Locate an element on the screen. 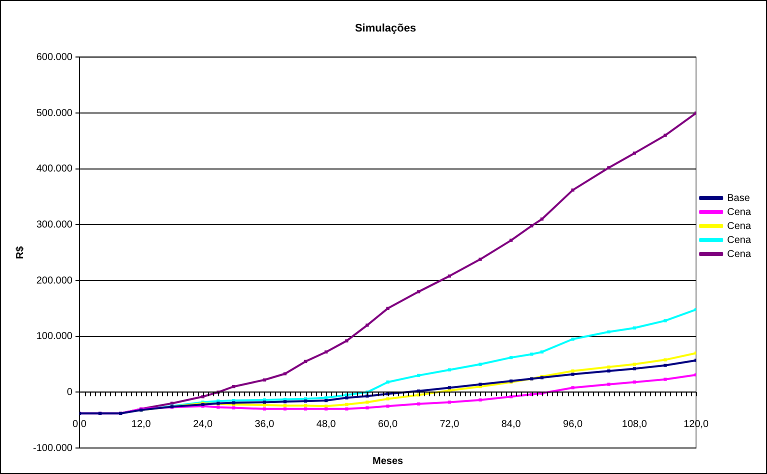 The height and width of the screenshot is (474, 767). x-tick-label: 12,0 is located at coordinates (141, 424).